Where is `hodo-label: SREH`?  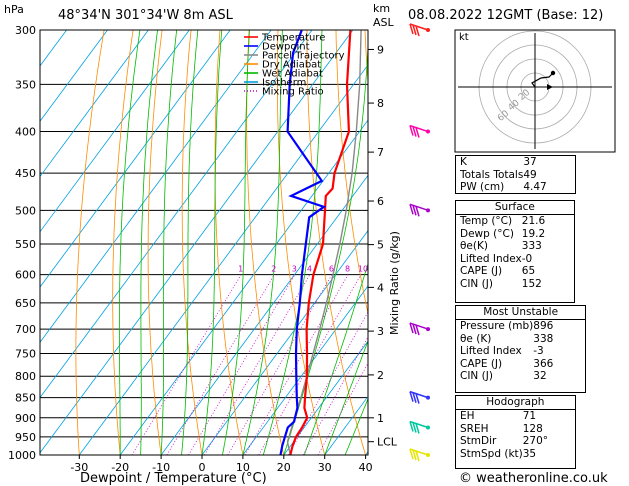 hodo-label: SREH is located at coordinates (474, 428).